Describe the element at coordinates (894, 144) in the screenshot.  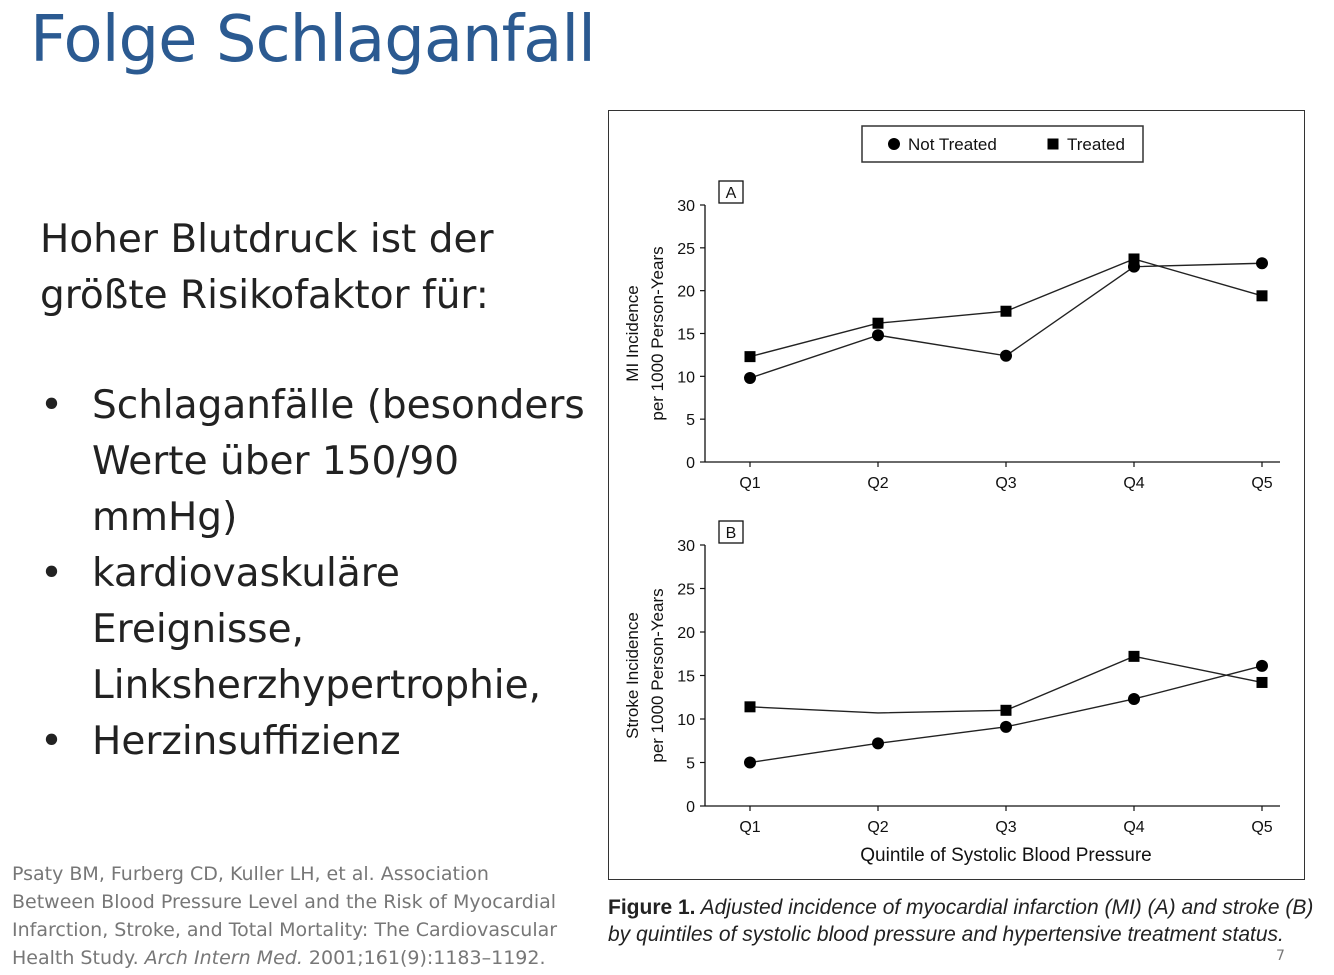
I see `legend-marker-circle` at that location.